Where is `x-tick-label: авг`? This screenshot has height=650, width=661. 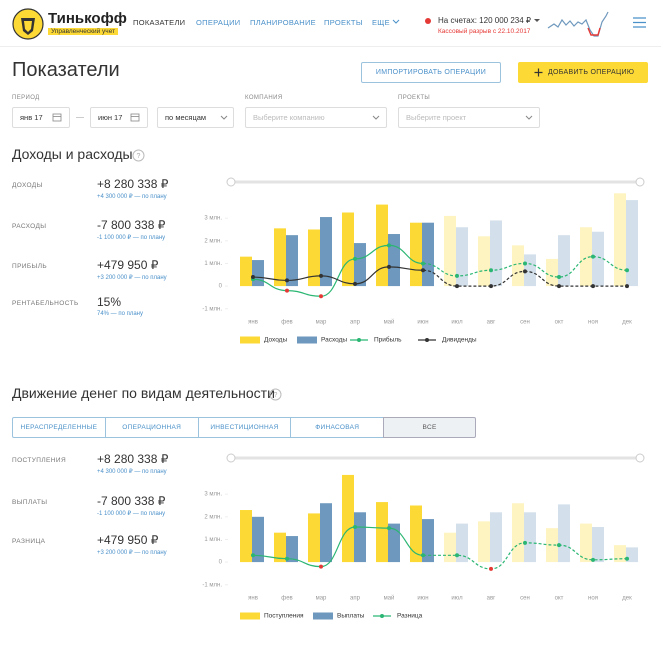 x-tick-label: авг is located at coordinates (492, 599).